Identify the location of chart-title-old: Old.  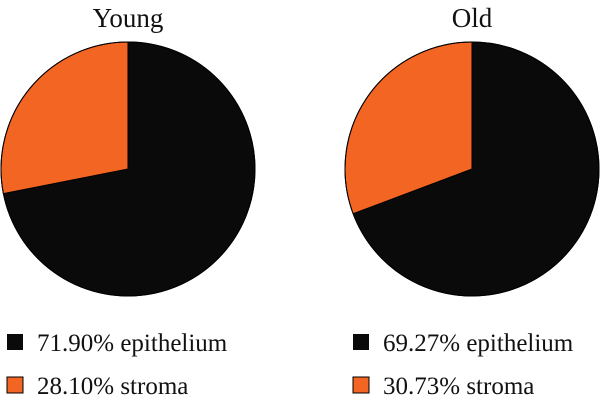
(472, 18).